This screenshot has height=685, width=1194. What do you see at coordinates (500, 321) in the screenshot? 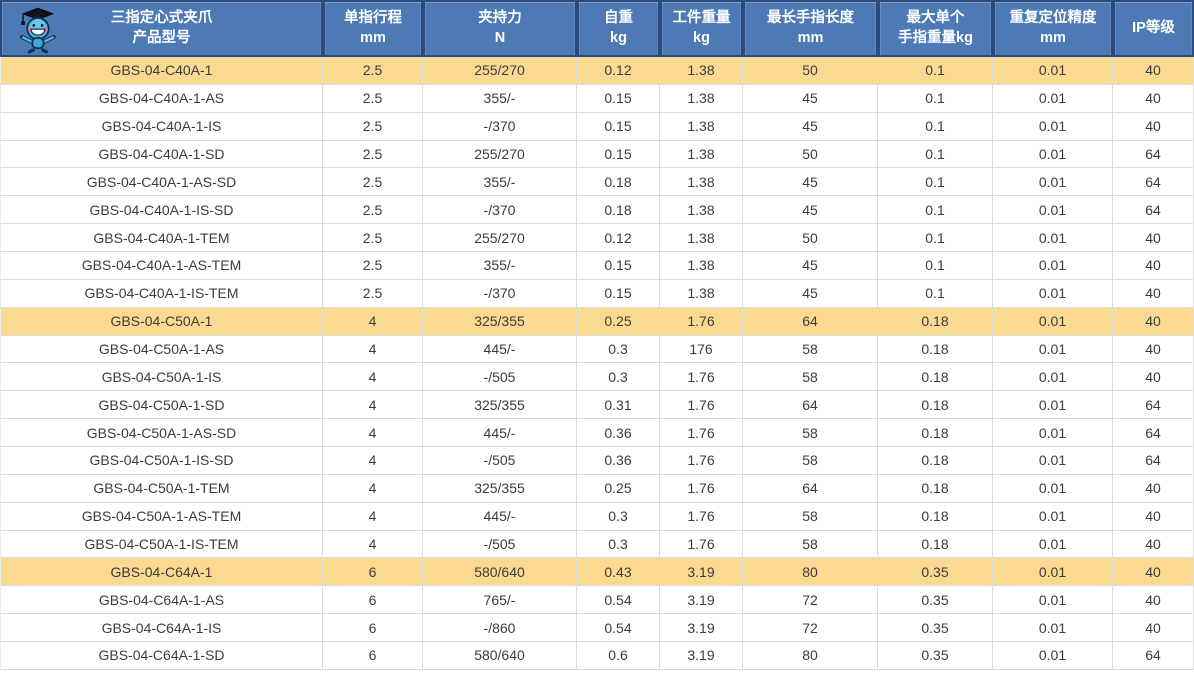
I see `force-cell: 325/355` at bounding box center [500, 321].